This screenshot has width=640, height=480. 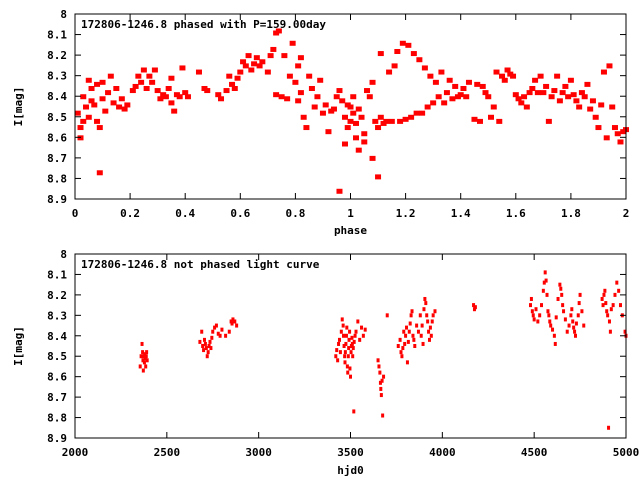 What do you see at coordinates (626, 213) in the screenshot?
I see `chart-phased-xtick-label: 2` at bounding box center [626, 213].